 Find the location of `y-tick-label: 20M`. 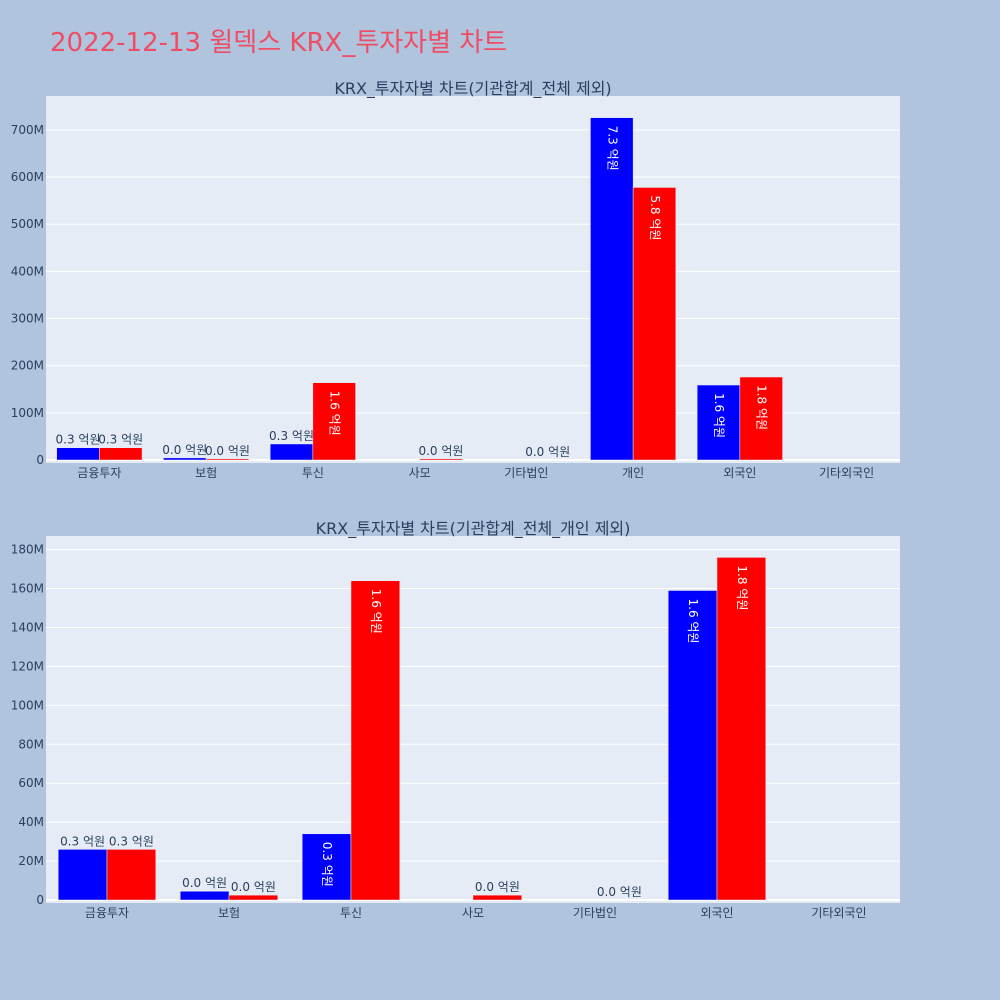

y-tick-label: 20M is located at coordinates (31, 861).